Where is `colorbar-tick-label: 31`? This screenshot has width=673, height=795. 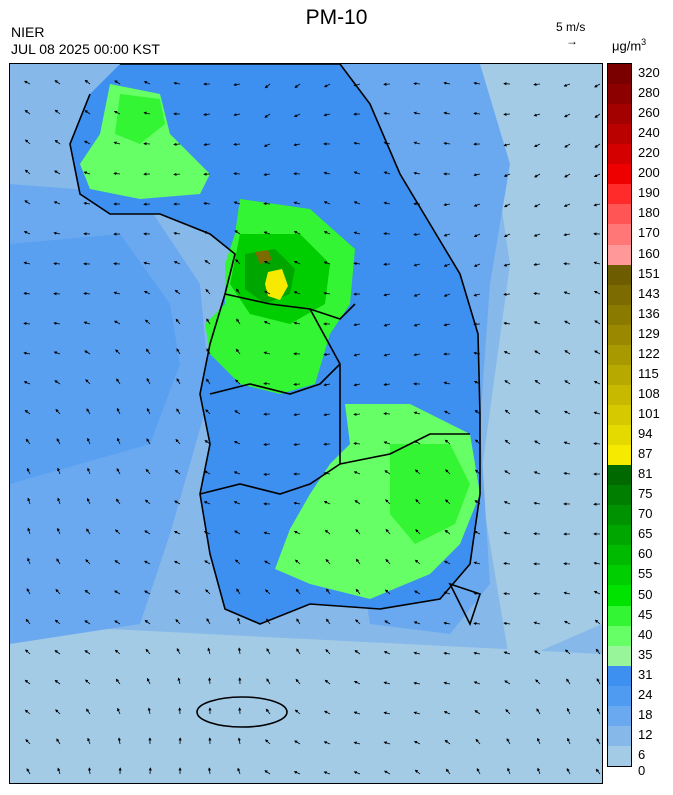
colorbar-tick-label: 31 is located at coordinates (645, 674).